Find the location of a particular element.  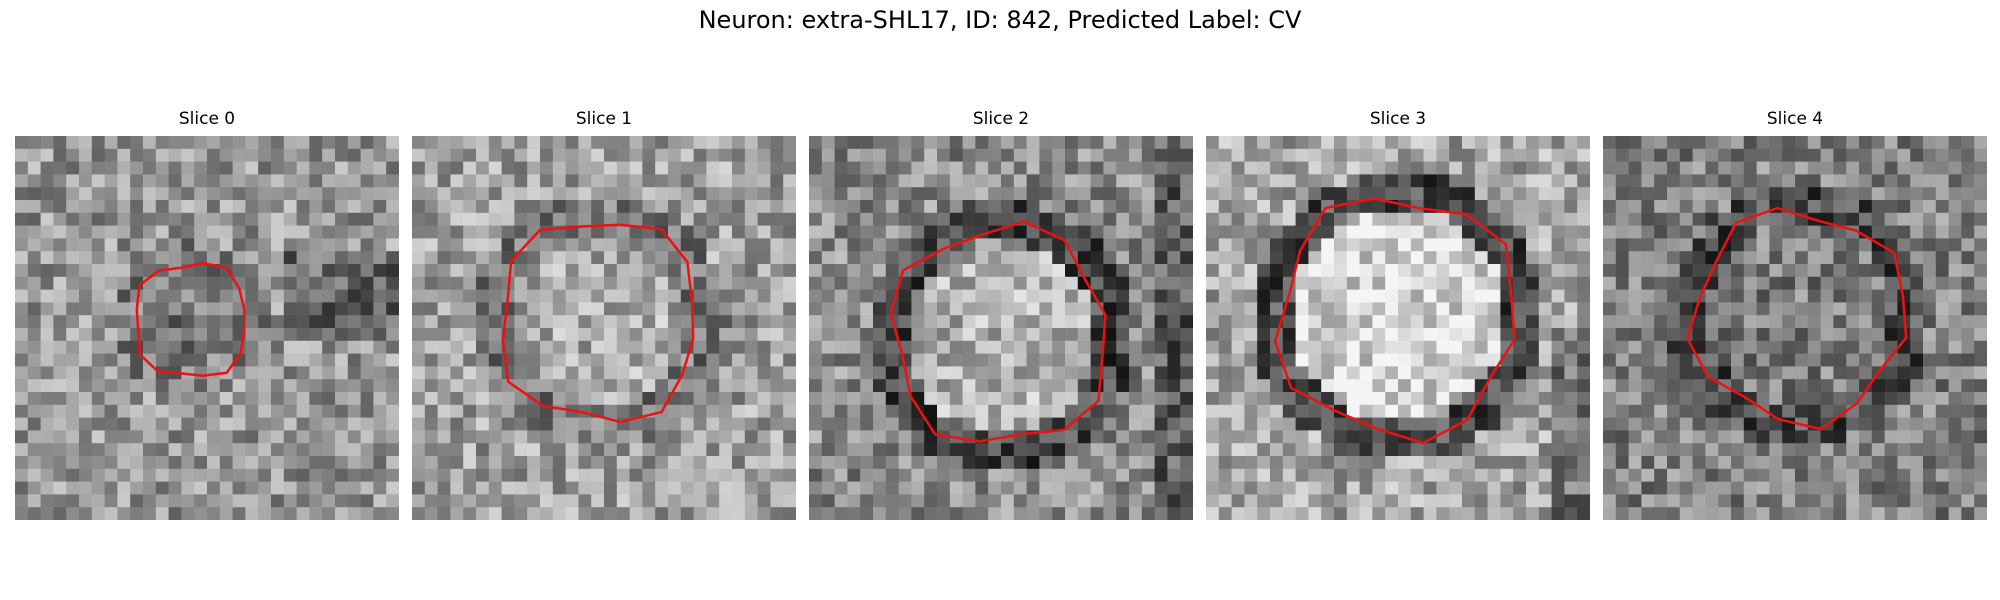

slice-title: Slice 4 is located at coordinates (1795, 119).